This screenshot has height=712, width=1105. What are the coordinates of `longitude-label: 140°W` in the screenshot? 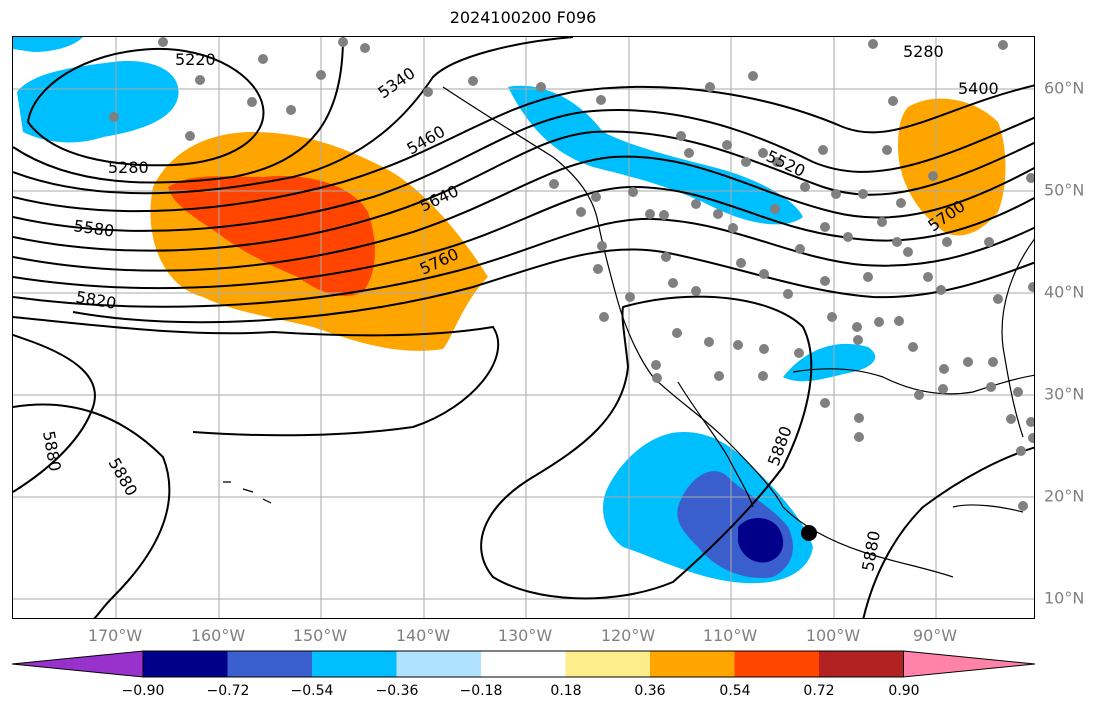 It's located at (423, 635).